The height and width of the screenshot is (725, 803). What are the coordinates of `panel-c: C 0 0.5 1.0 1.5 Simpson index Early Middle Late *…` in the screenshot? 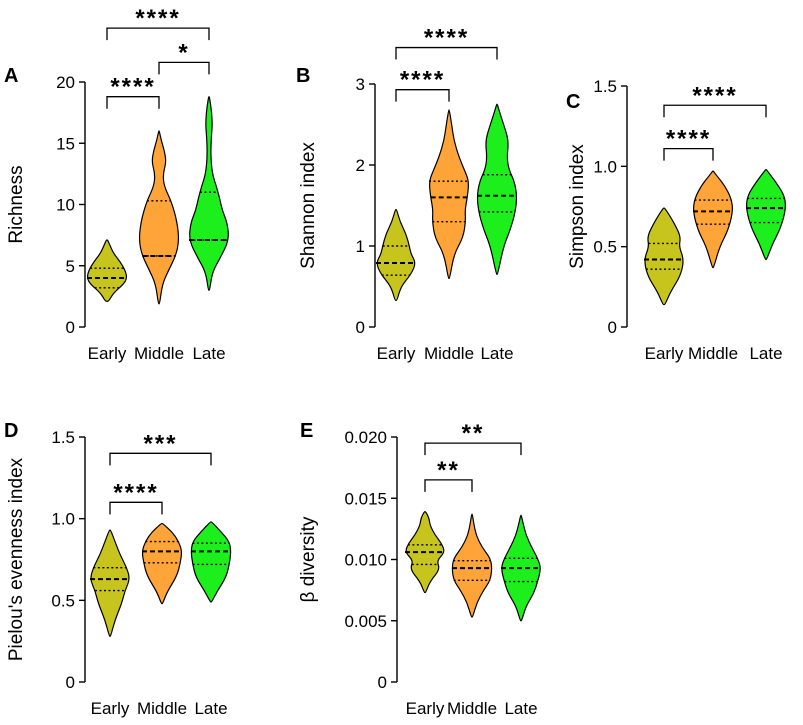 It's located at (676, 220).